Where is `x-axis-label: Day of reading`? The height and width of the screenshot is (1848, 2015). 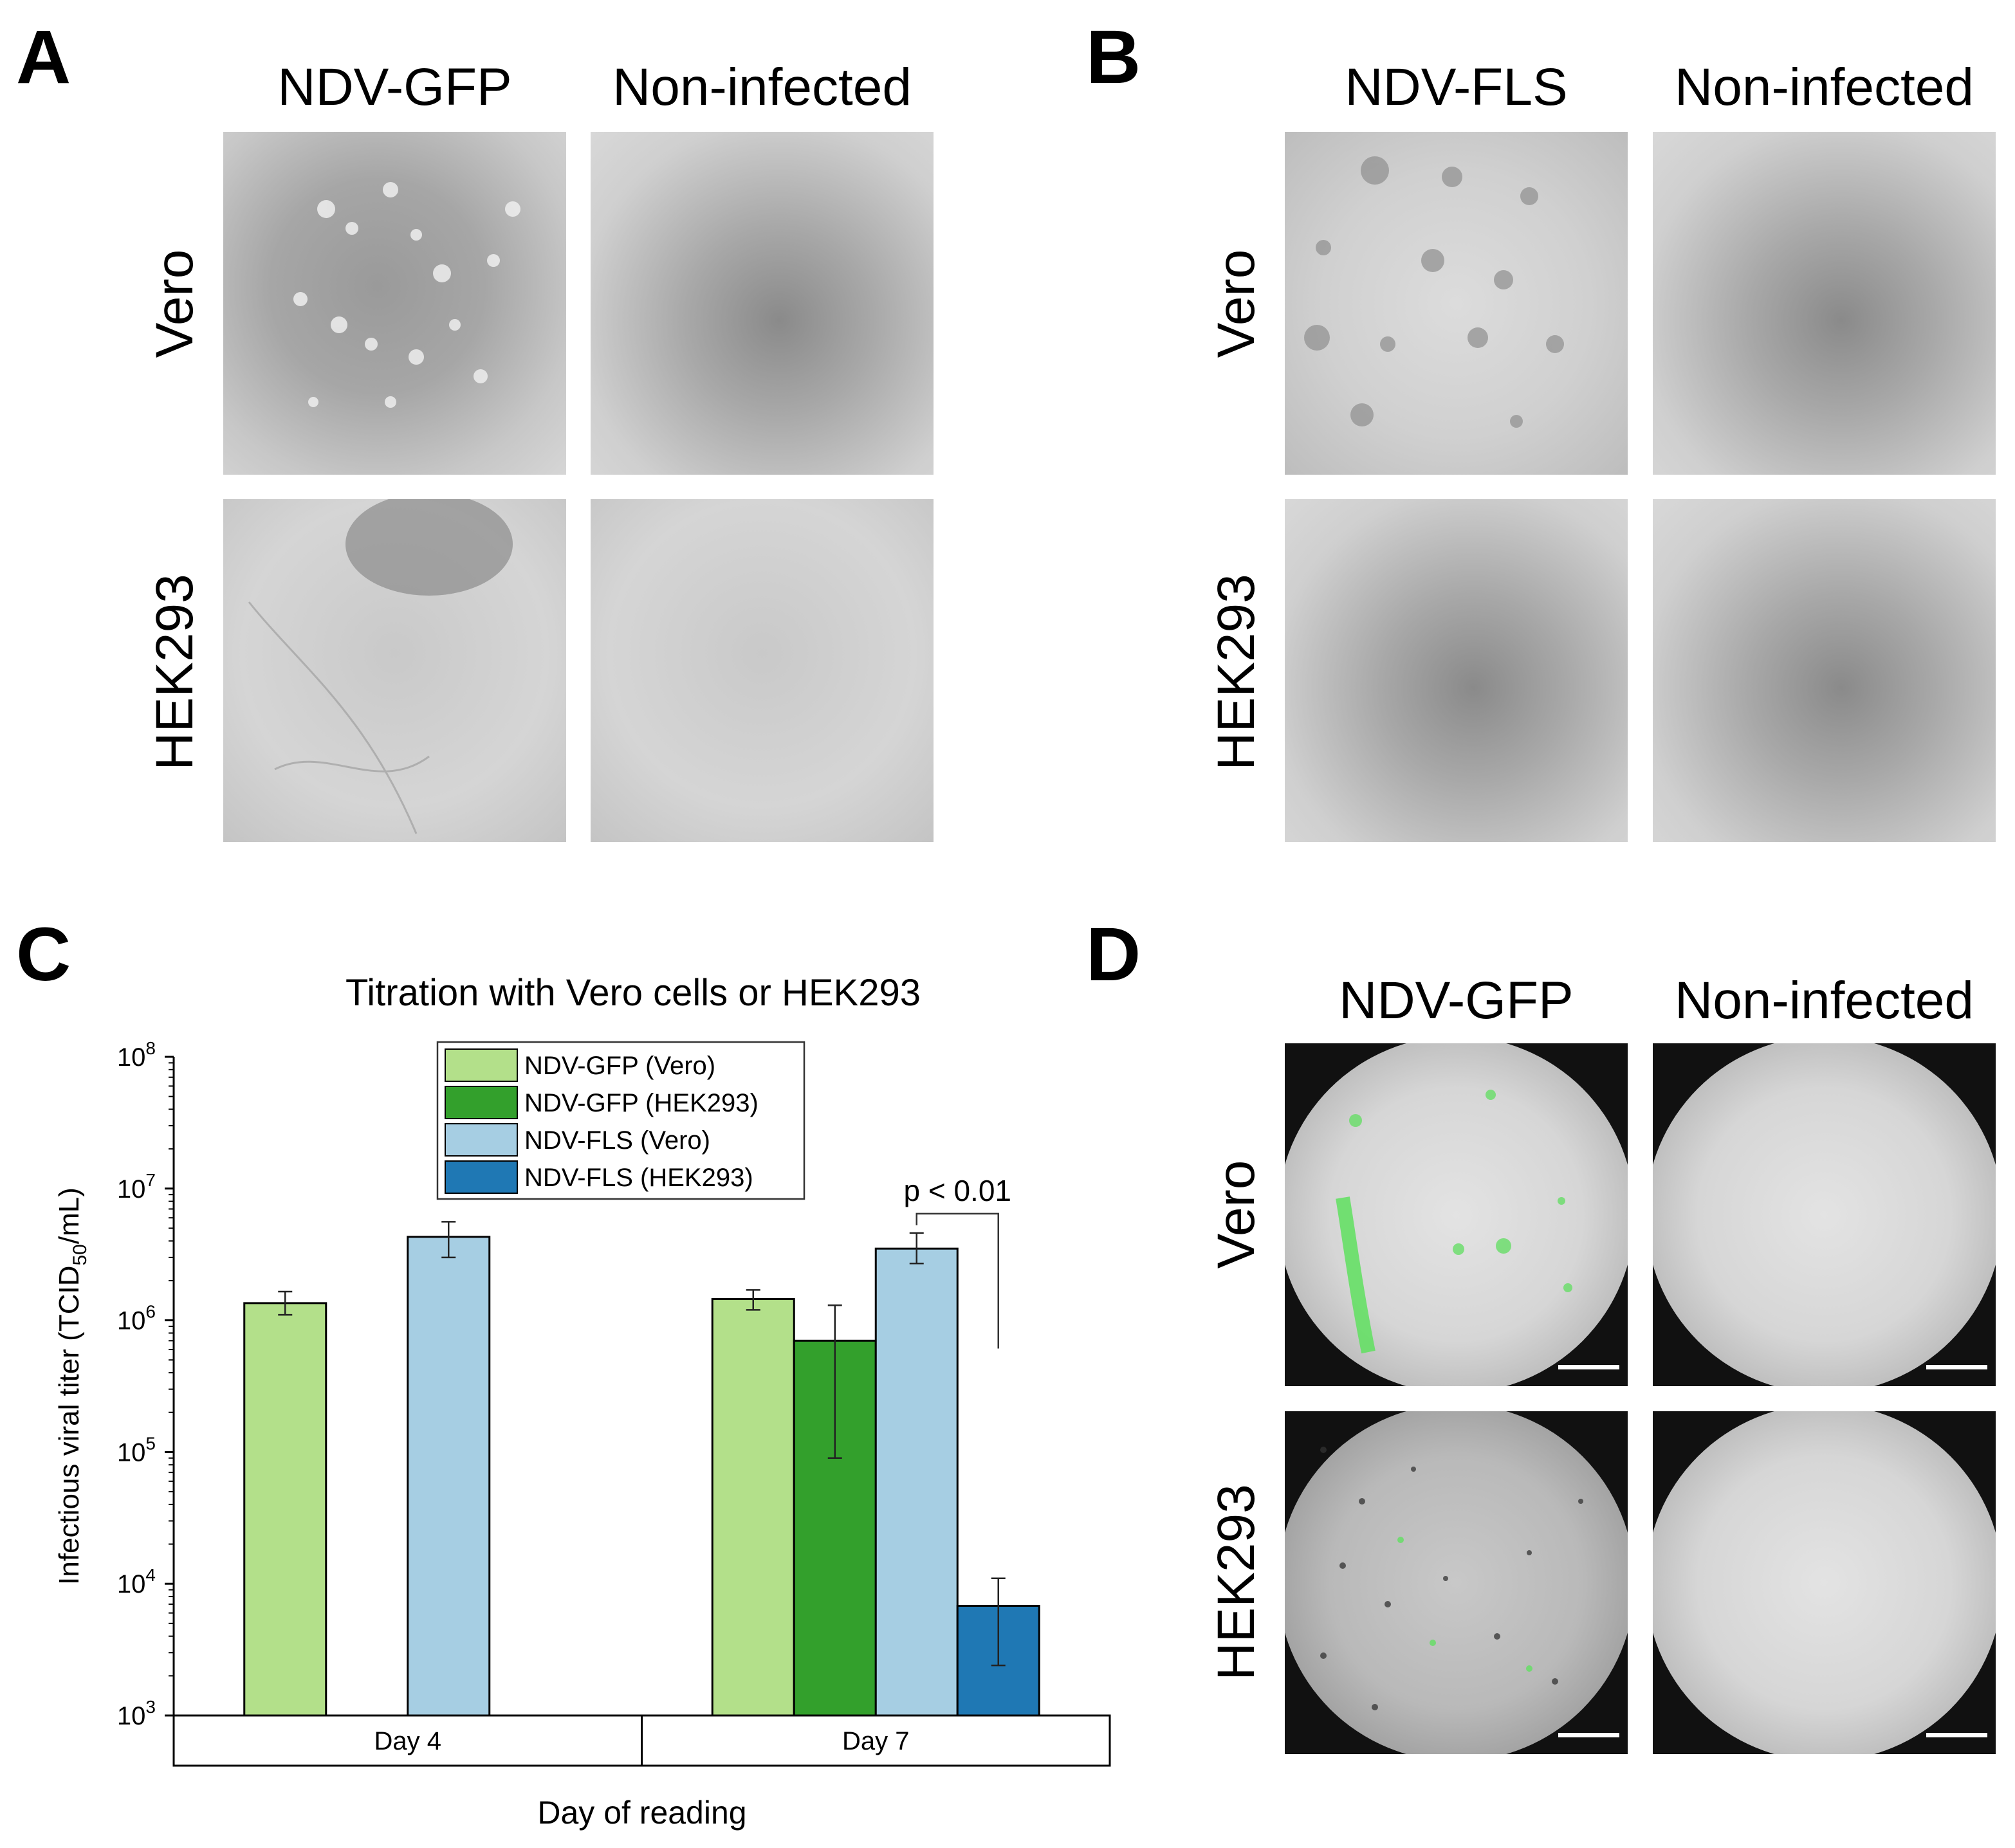
x-axis-label: Day of reading is located at coordinates (641, 1813).